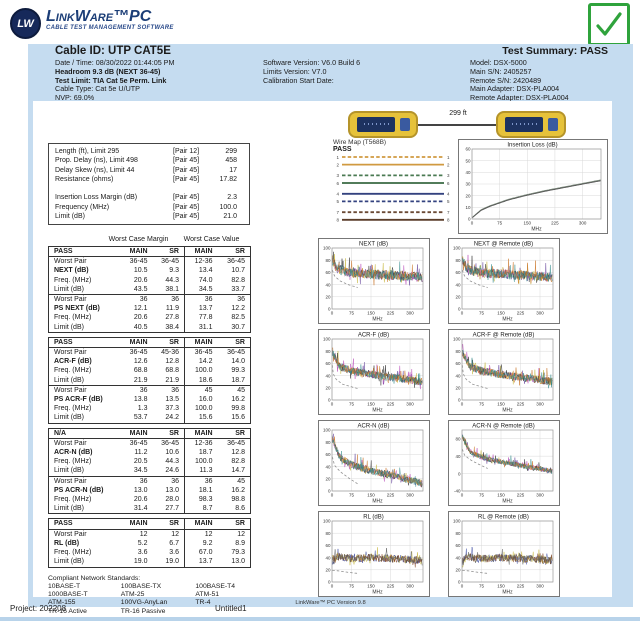  Describe the element at coordinates (150, 534) in the screenshot. I see `table-row: Worst Pair 12 12 12 12` at that location.